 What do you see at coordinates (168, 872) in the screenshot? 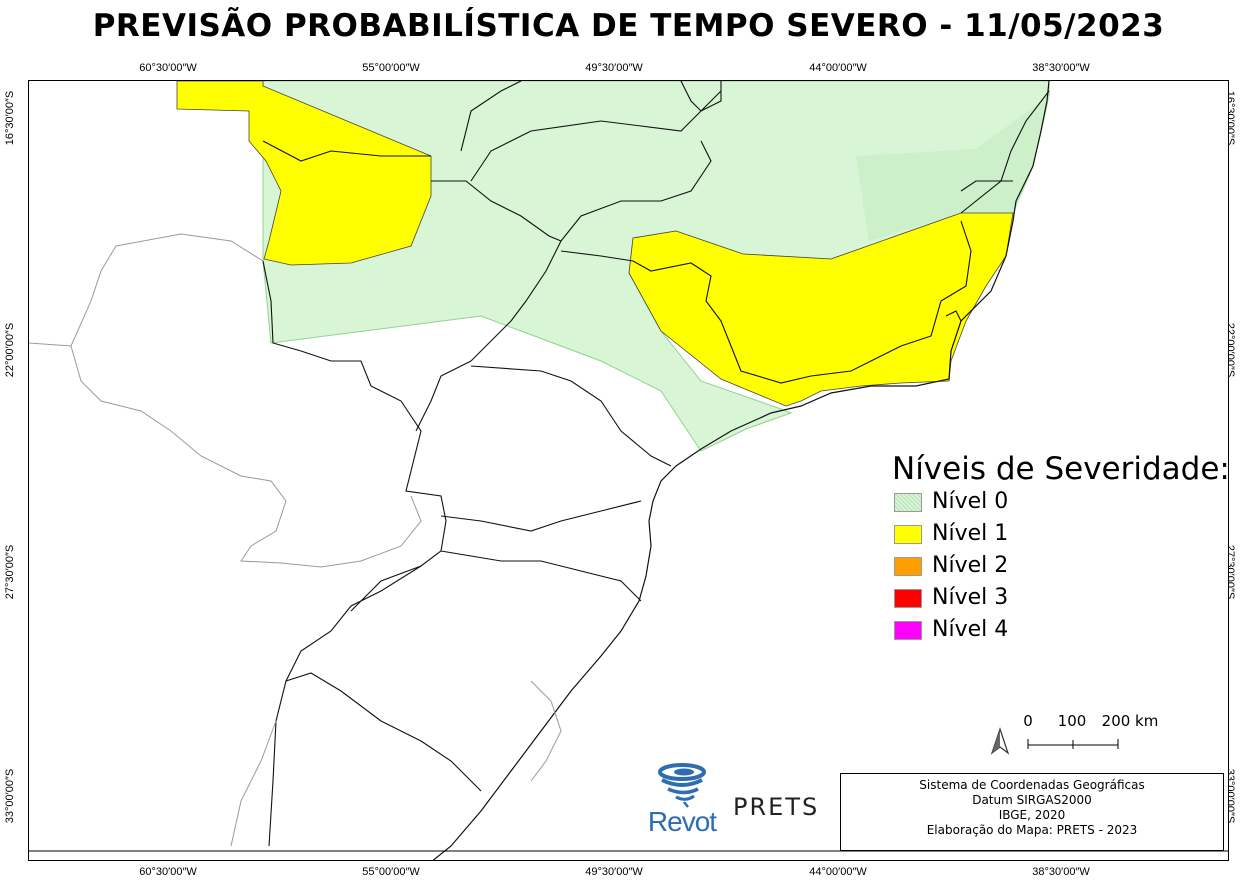
I see `lon-label-bottom-1: 60°30′00″W` at bounding box center [168, 872].